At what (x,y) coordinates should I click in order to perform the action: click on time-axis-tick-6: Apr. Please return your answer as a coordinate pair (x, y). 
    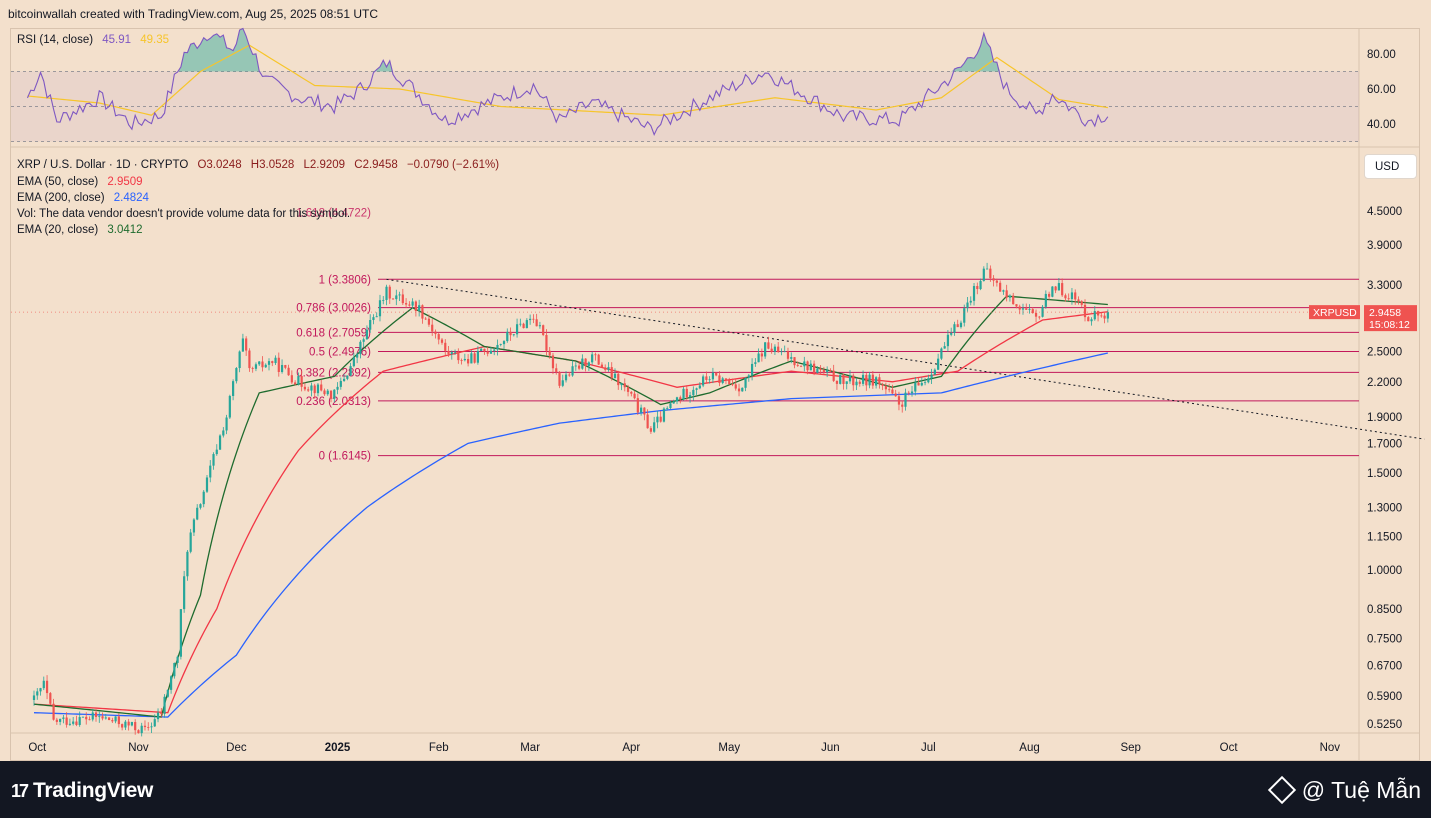
    Looking at the image, I should click on (631, 748).